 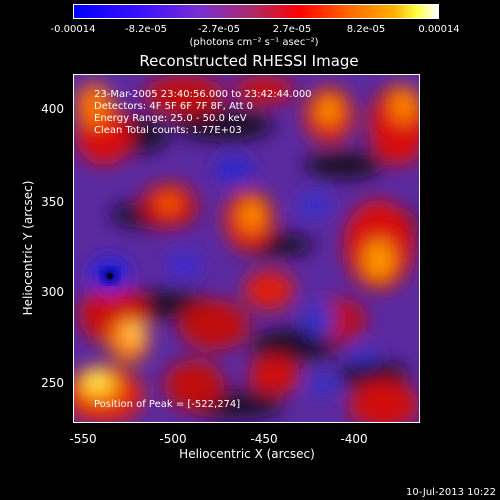 What do you see at coordinates (168, 130) in the screenshot?
I see `annotation-clean: Clean Total counts: 1.77E+03` at bounding box center [168, 130].